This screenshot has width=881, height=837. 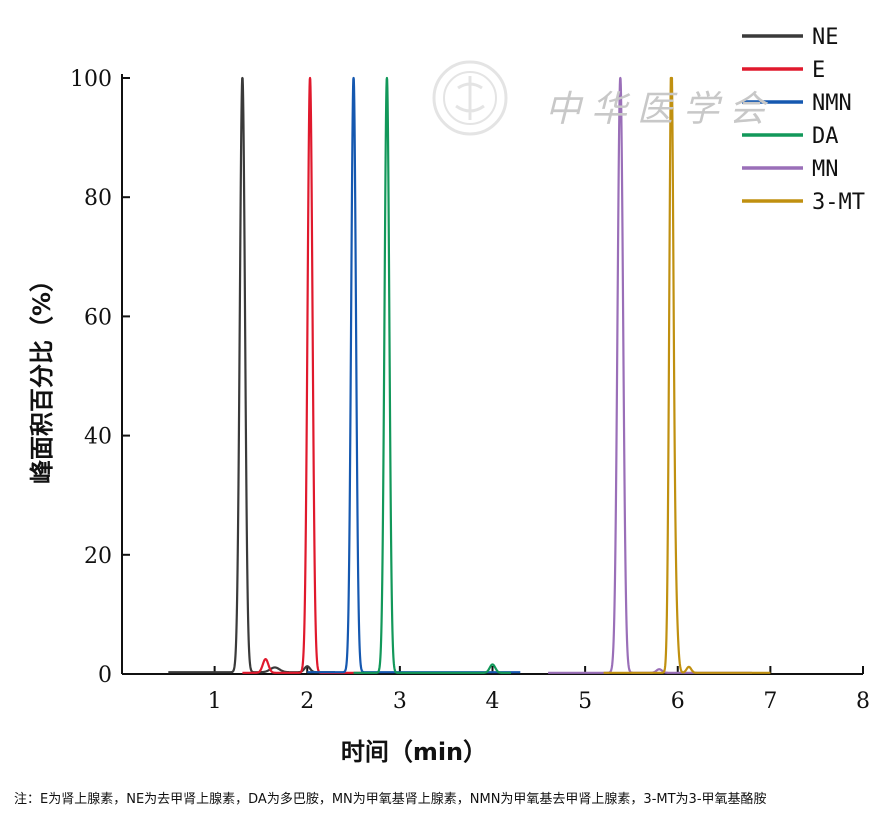 What do you see at coordinates (432, 375) in the screenshot?
I see `series-line-da` at bounding box center [432, 375].